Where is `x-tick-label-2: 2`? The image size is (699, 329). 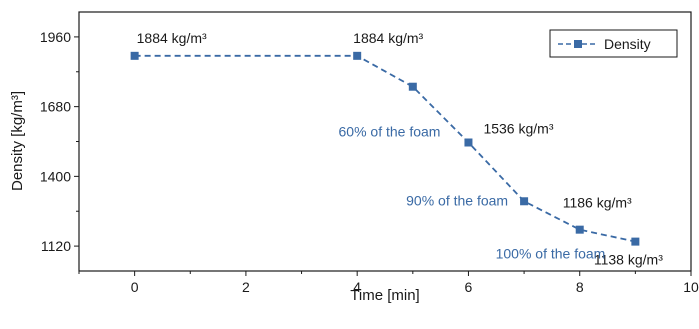
x-tick-label-2: 2 is located at coordinates (246, 287).